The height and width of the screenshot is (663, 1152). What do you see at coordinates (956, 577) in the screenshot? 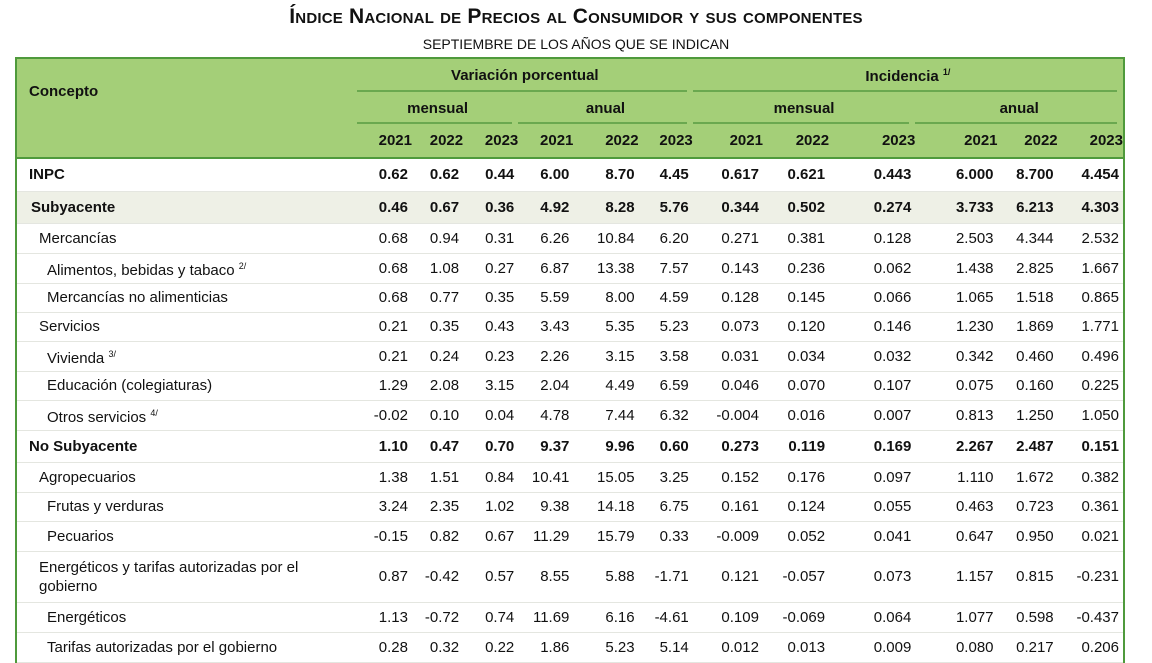
I see `value-cell: 1.157` at bounding box center [956, 577].